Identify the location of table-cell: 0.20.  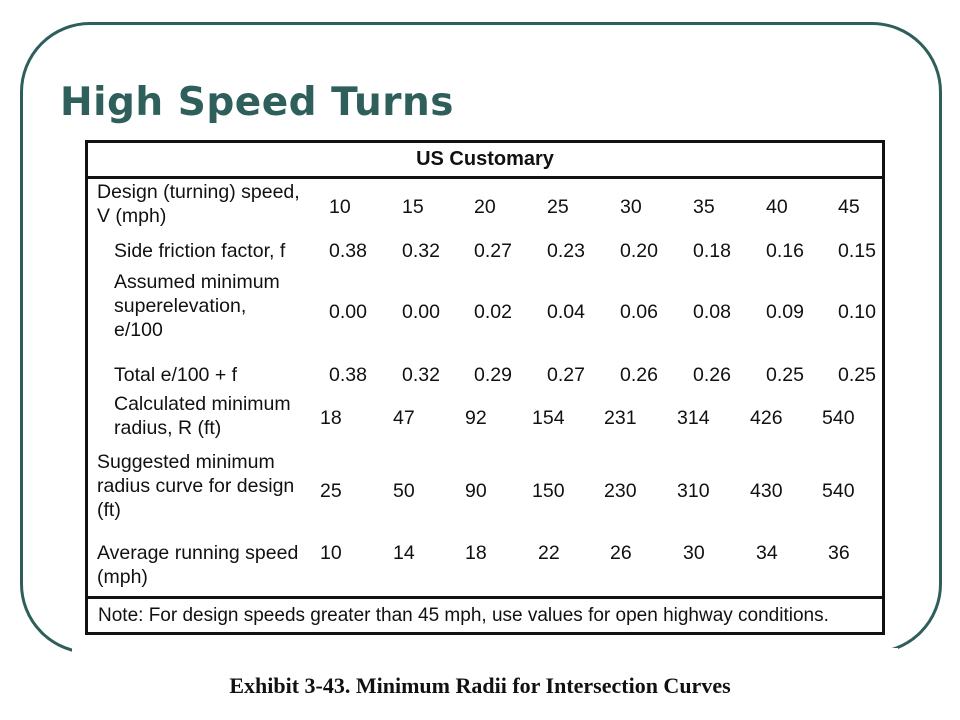
(639, 251).